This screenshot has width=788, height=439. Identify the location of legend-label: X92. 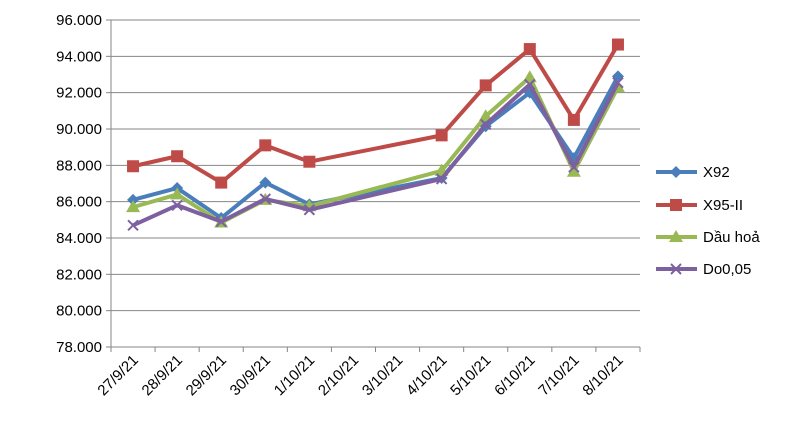
(716, 172).